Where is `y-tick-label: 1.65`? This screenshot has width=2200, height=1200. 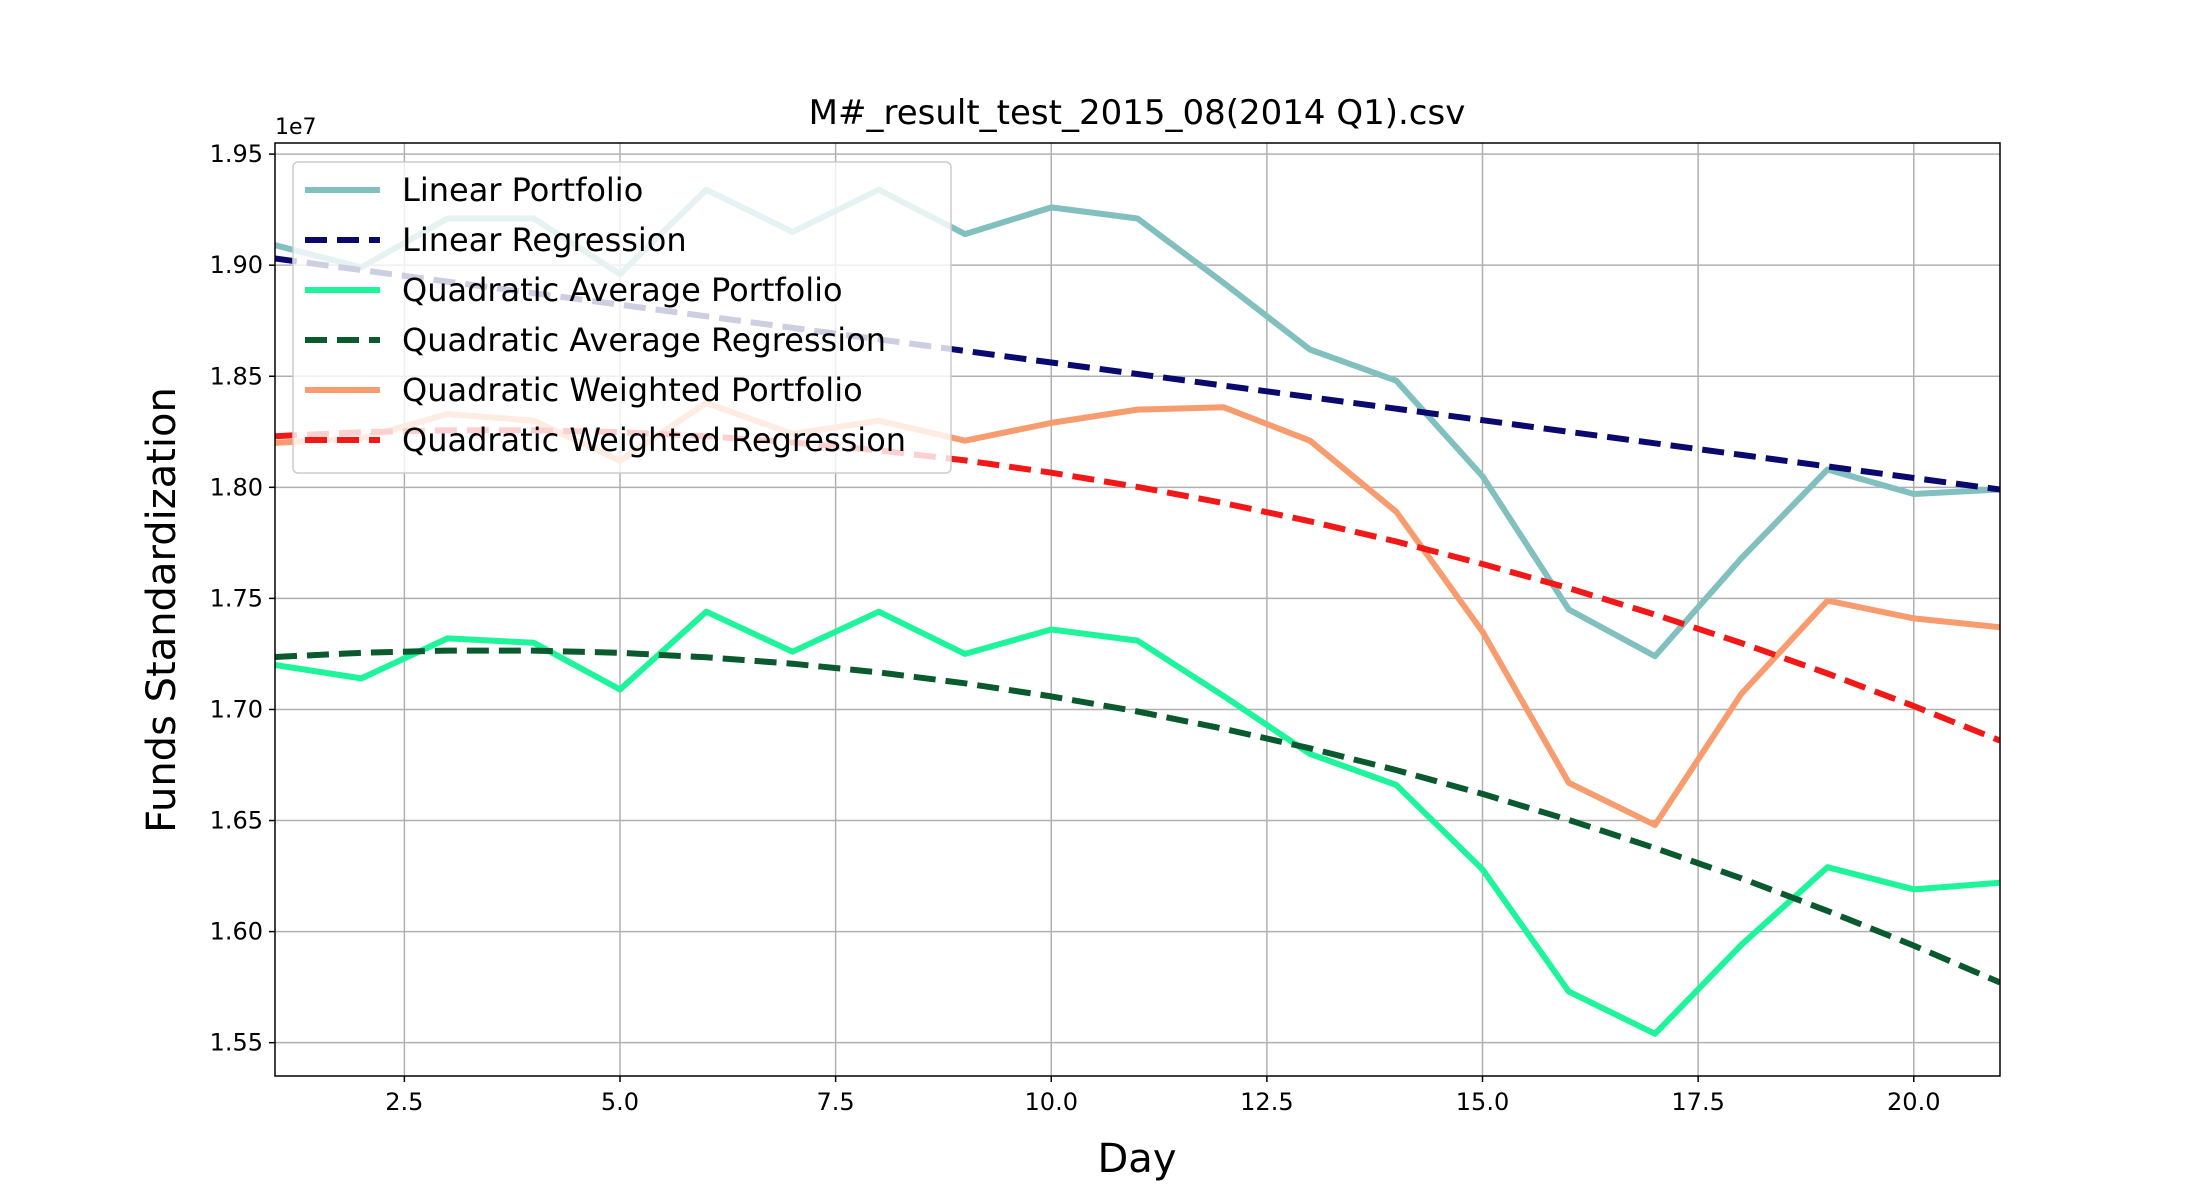
y-tick-label: 1.65 is located at coordinates (236, 821).